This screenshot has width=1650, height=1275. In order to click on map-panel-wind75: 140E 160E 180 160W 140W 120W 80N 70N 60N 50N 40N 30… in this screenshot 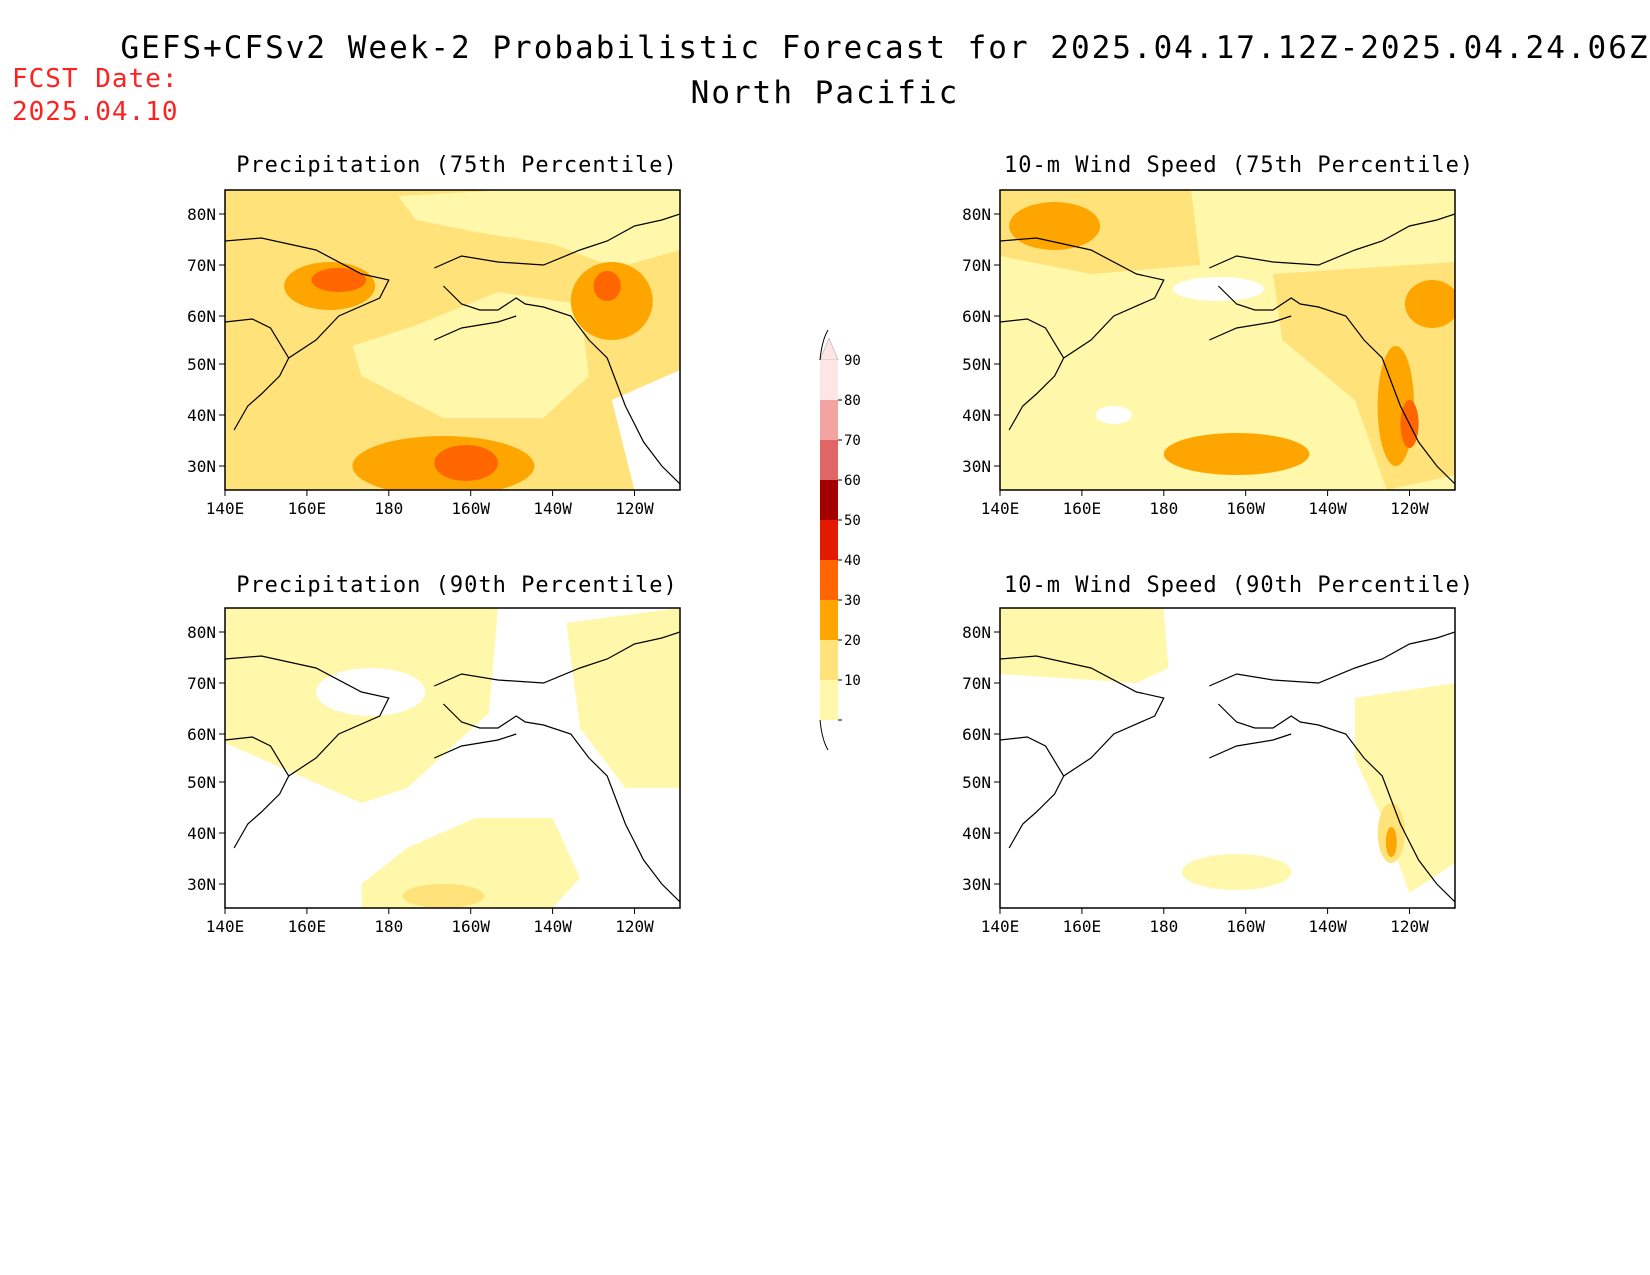, I will do `click(1215, 355)`.